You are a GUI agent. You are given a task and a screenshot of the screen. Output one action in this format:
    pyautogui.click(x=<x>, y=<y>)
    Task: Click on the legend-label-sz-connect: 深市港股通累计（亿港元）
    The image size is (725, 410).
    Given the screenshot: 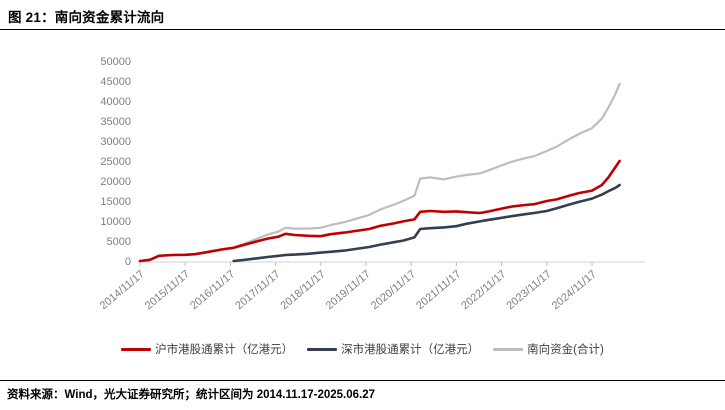 What is the action you would take?
    pyautogui.click(x=410, y=350)
    